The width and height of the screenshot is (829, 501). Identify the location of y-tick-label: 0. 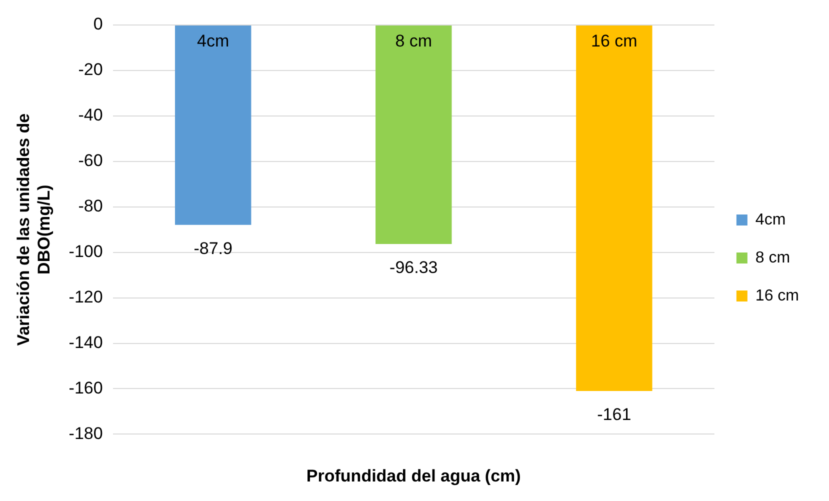
(98, 24).